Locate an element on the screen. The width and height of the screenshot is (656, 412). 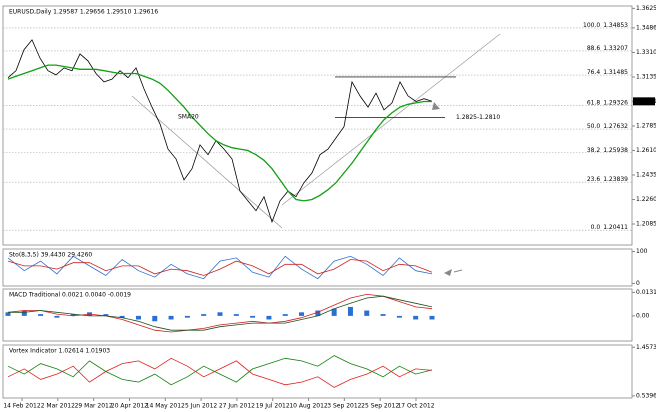
fib-ratio: 0.0 is located at coordinates (596, 227).